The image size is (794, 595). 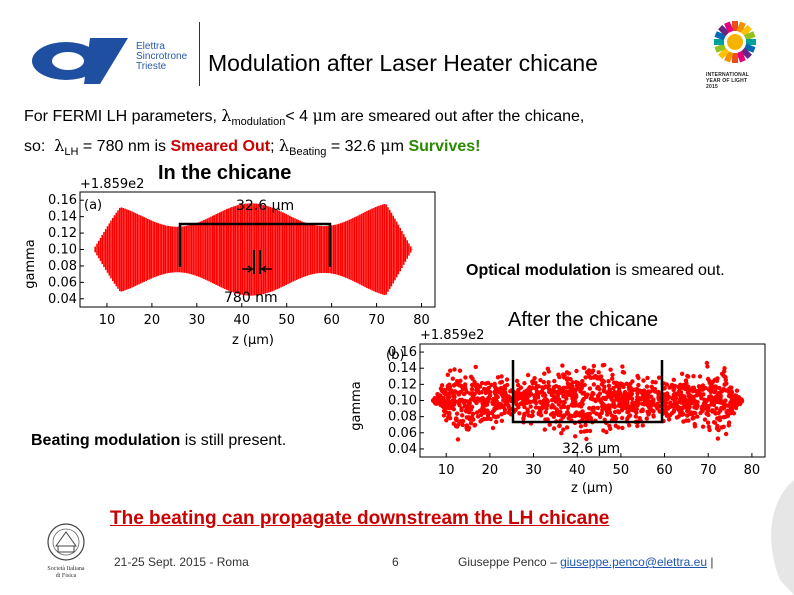 What do you see at coordinates (634, 562) in the screenshot?
I see `footer-email-link: giuseppe.penco@elettra.eu` at bounding box center [634, 562].